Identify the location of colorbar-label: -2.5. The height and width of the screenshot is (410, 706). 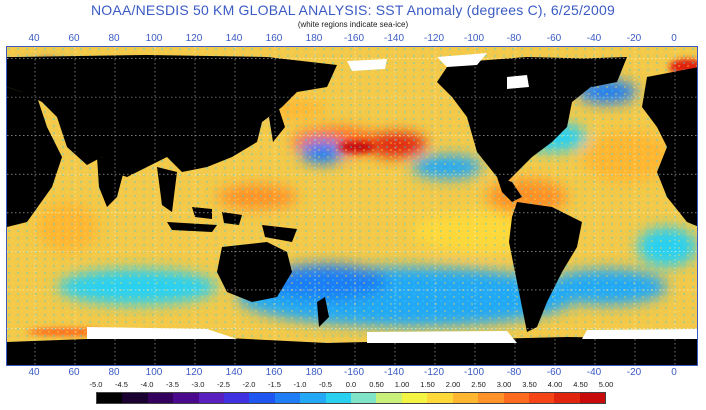
(223, 384).